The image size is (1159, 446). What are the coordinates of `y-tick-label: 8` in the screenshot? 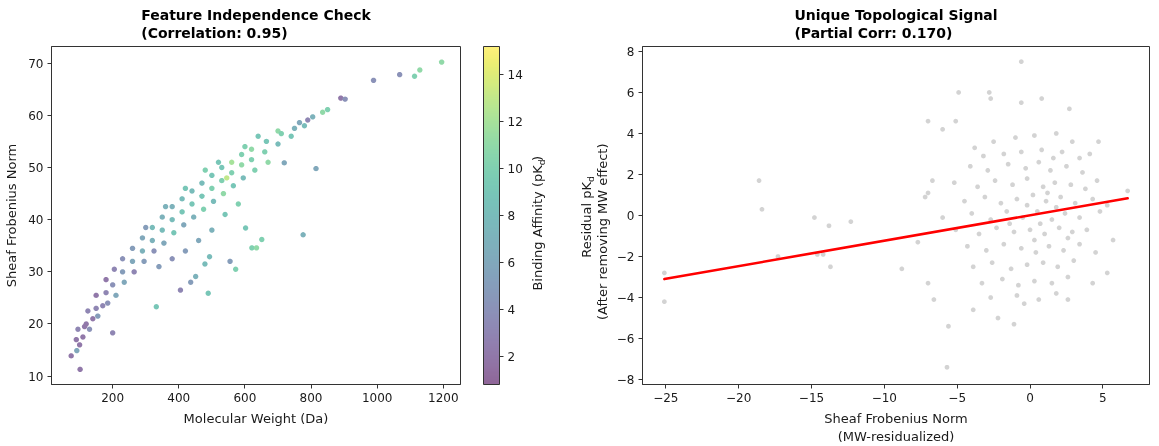 It's located at (630, 51).